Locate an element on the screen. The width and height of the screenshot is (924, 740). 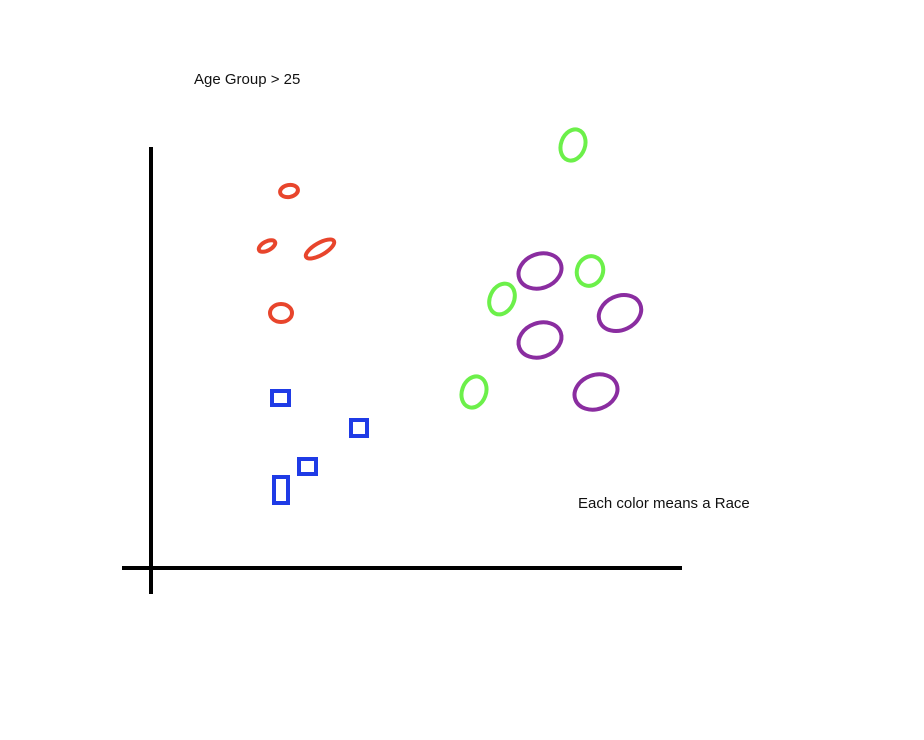
purple-group is located at coordinates (580, 331).